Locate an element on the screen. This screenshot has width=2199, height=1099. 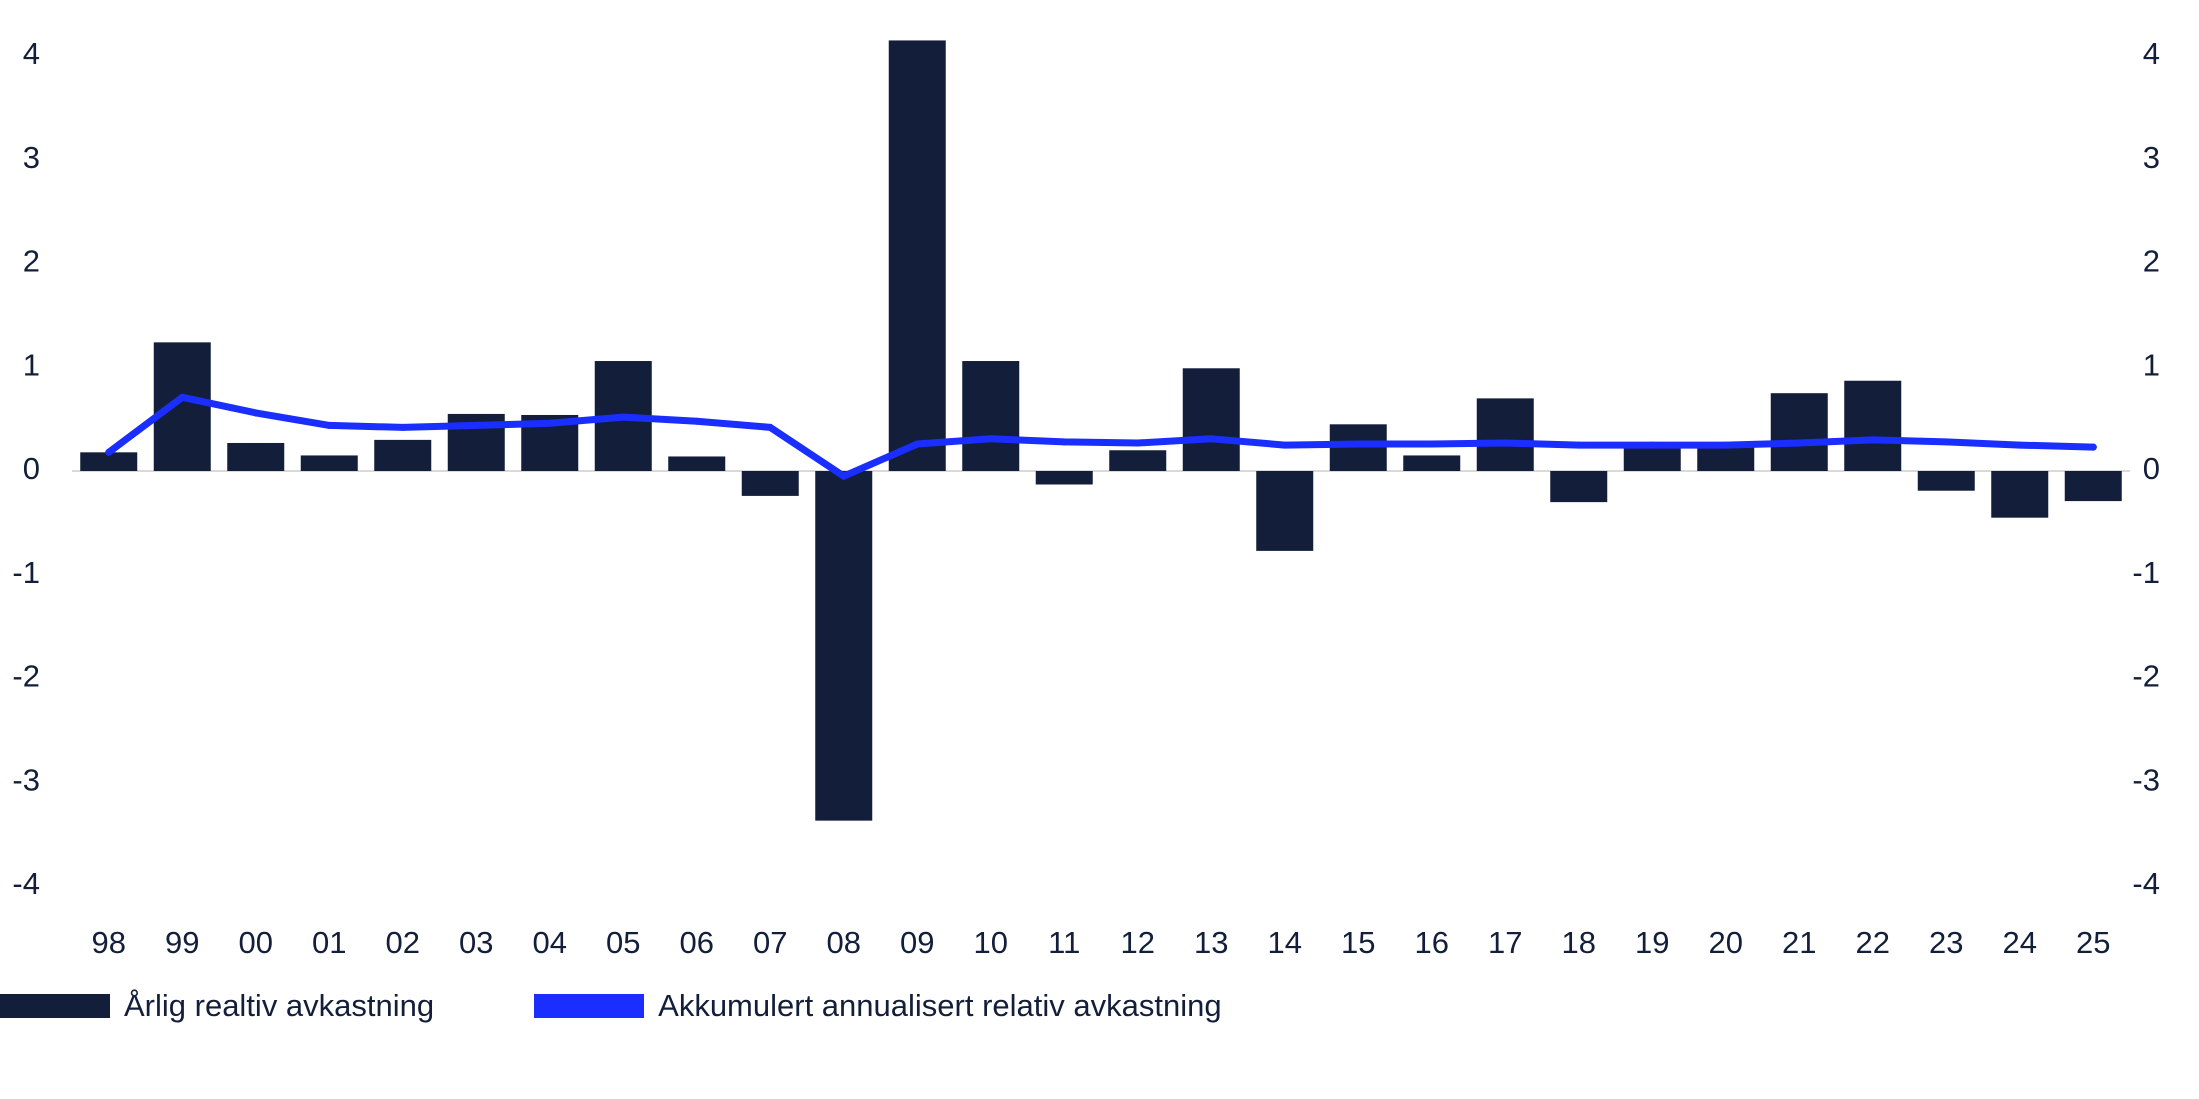
x-tick-label: 13 is located at coordinates (1211, 942).